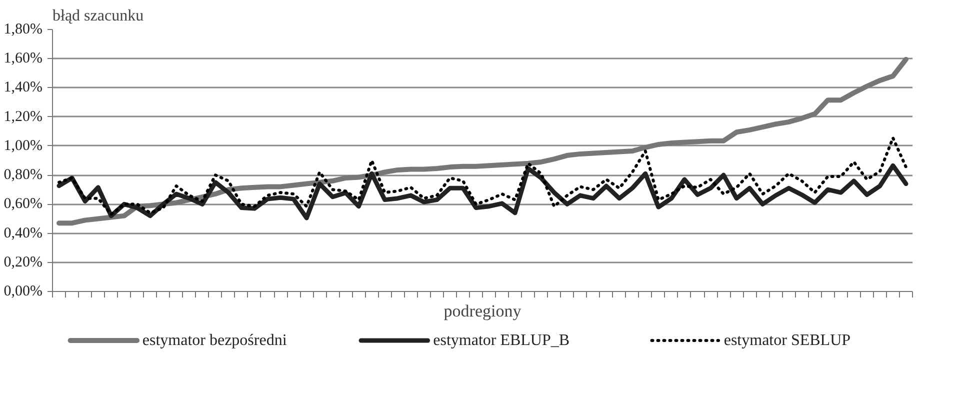 This screenshot has width=959, height=419. I want to click on y-tick-label: 1,00%, so click(23, 146).